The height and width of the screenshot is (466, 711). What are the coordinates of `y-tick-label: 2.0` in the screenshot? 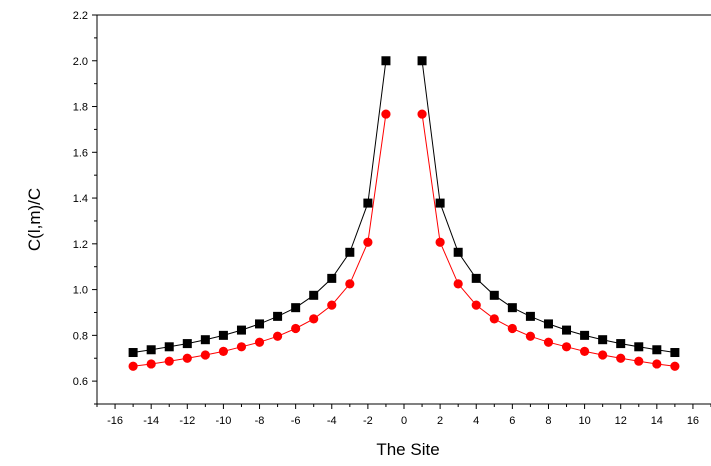 It's located at (80, 62).